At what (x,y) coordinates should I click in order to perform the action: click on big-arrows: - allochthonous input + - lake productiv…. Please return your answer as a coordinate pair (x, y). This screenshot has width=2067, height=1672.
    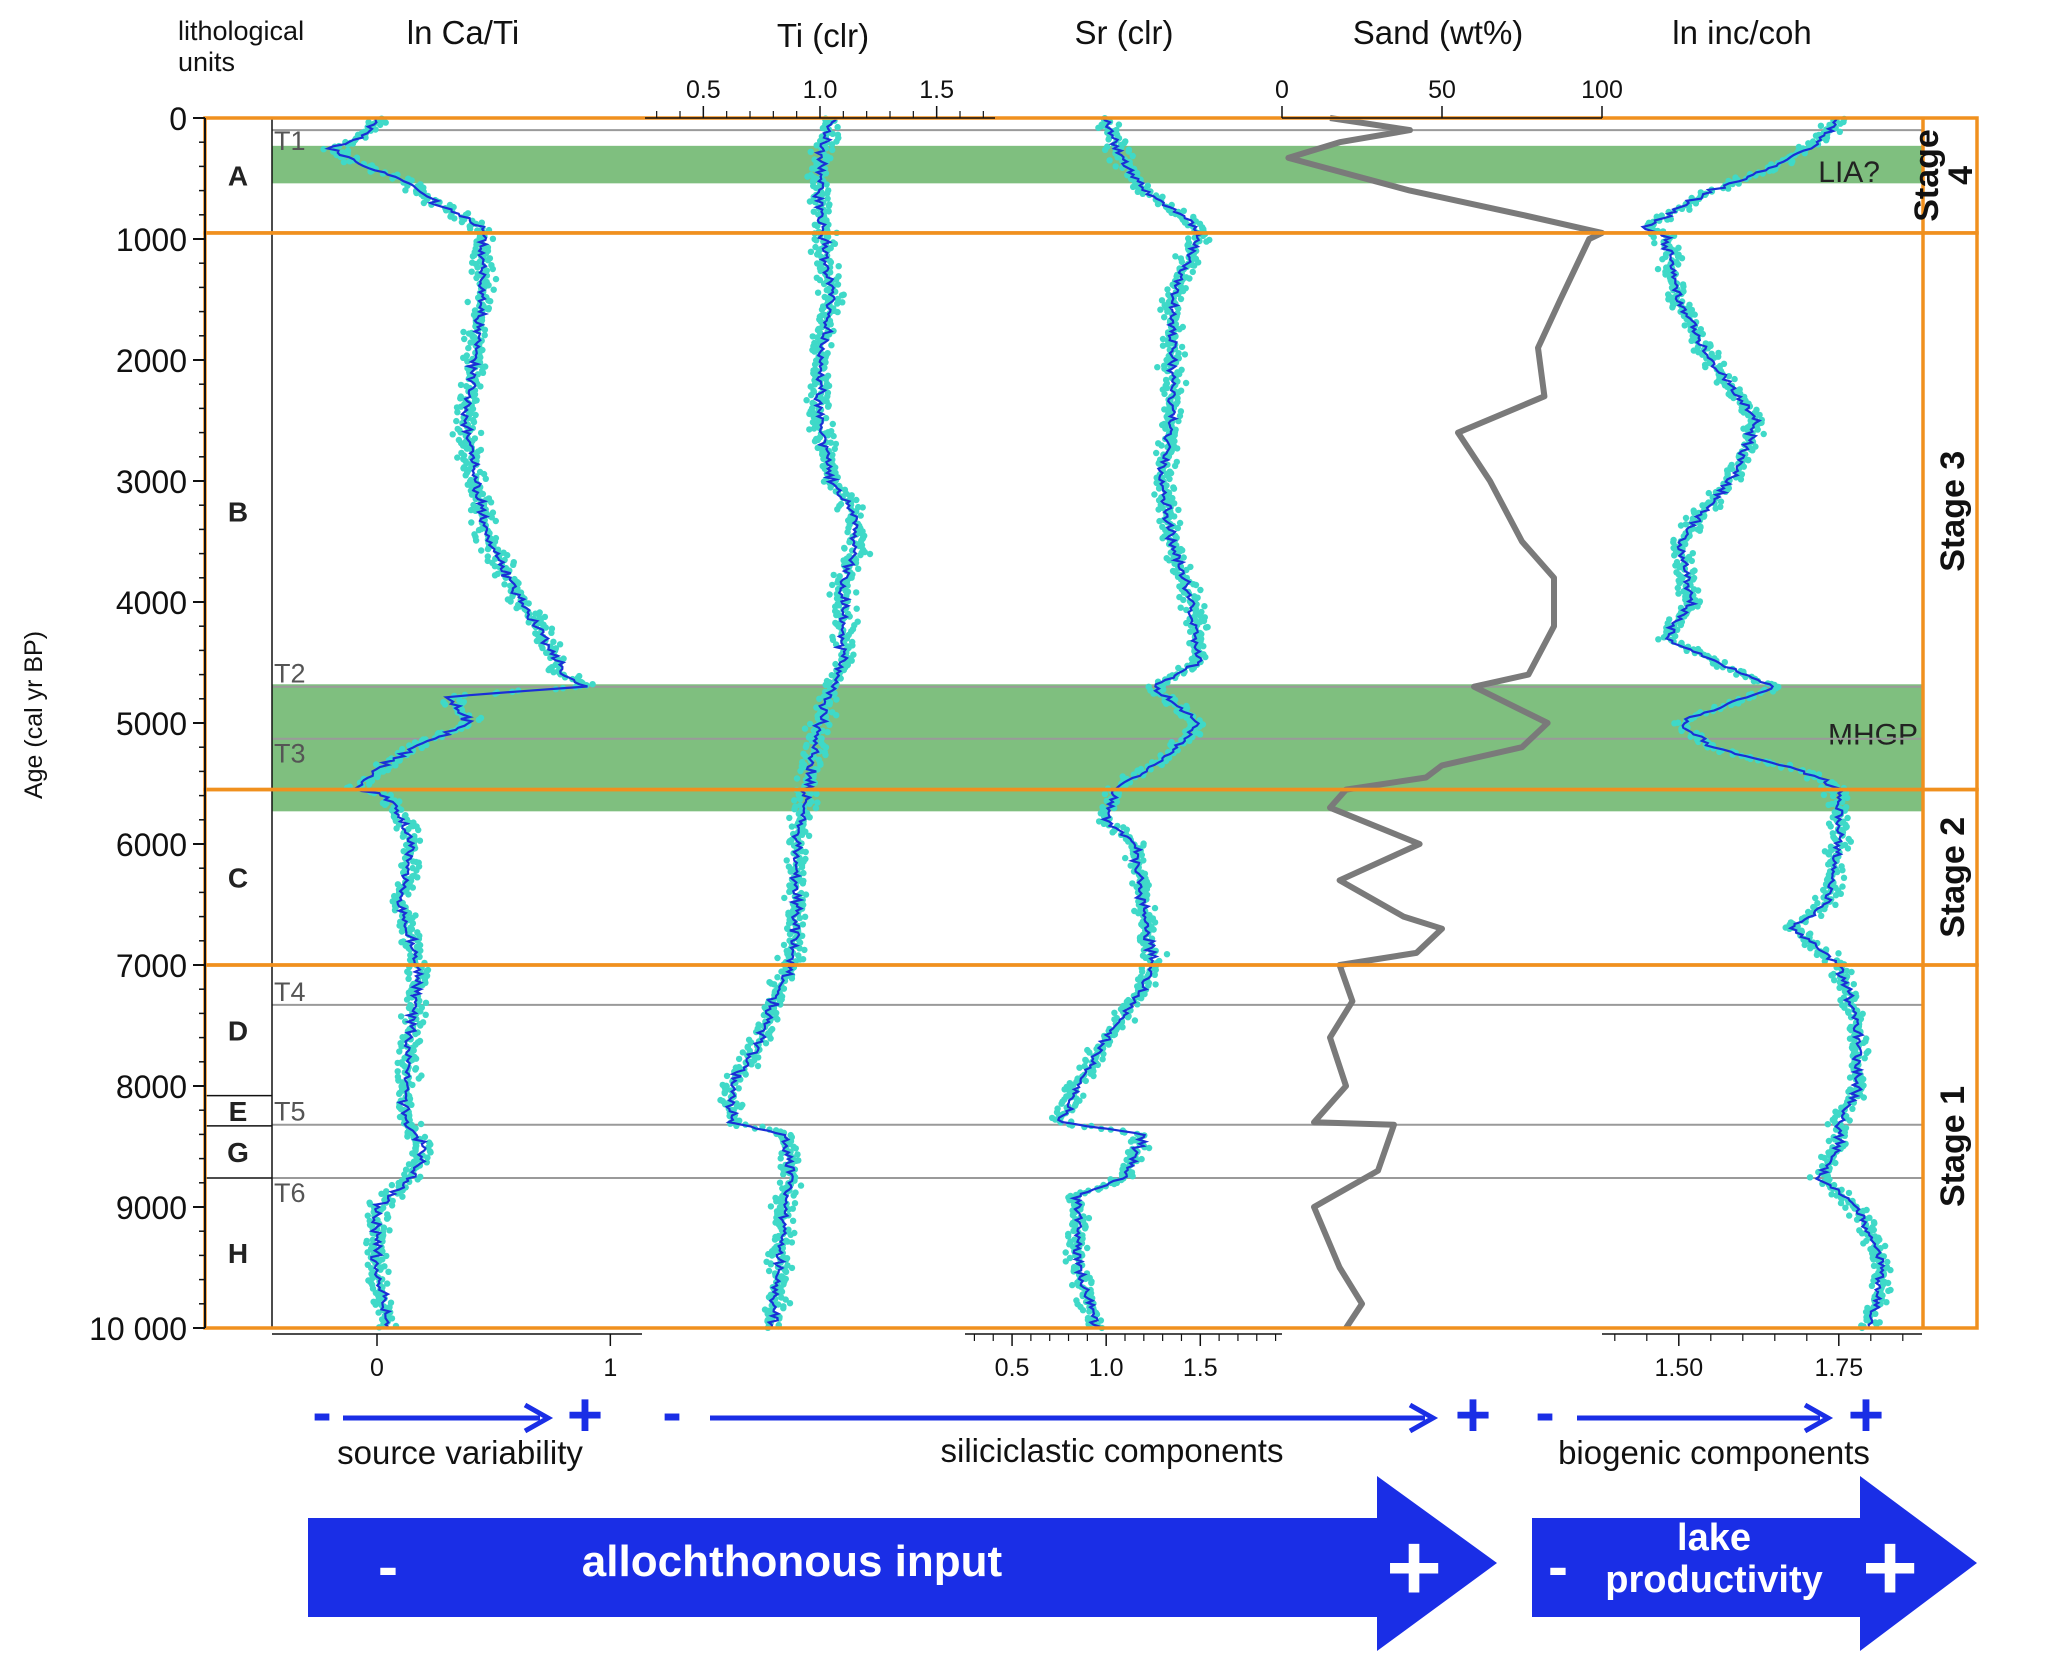
    Looking at the image, I should click on (1142, 1563).